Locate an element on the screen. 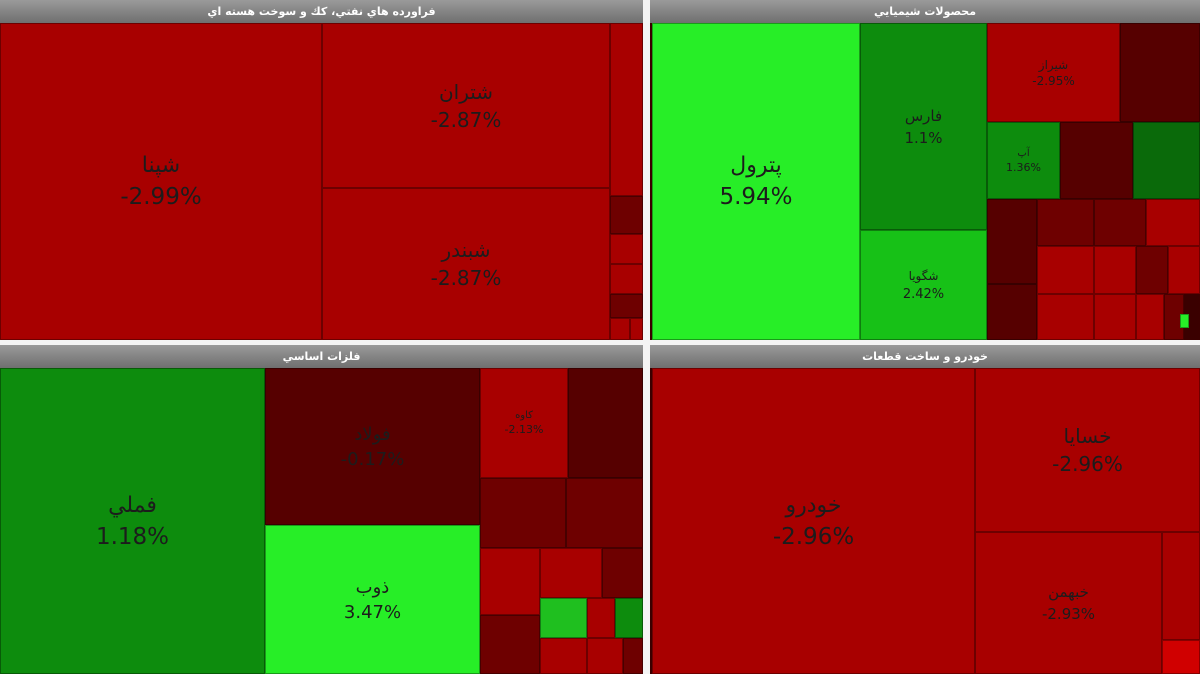 Image resolution: width=1200 pixels, height=674 pixels. tile: خسايا -2.96% is located at coordinates (1087, 450).